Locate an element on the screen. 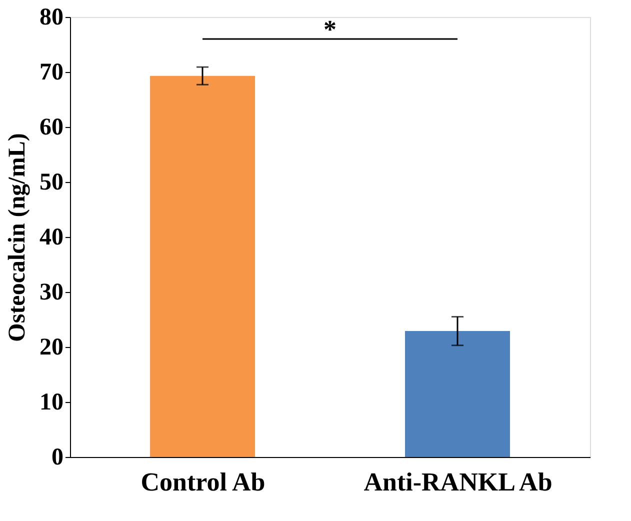 This screenshot has width=631, height=521. x-tick-label: Control Ab is located at coordinates (203, 482).